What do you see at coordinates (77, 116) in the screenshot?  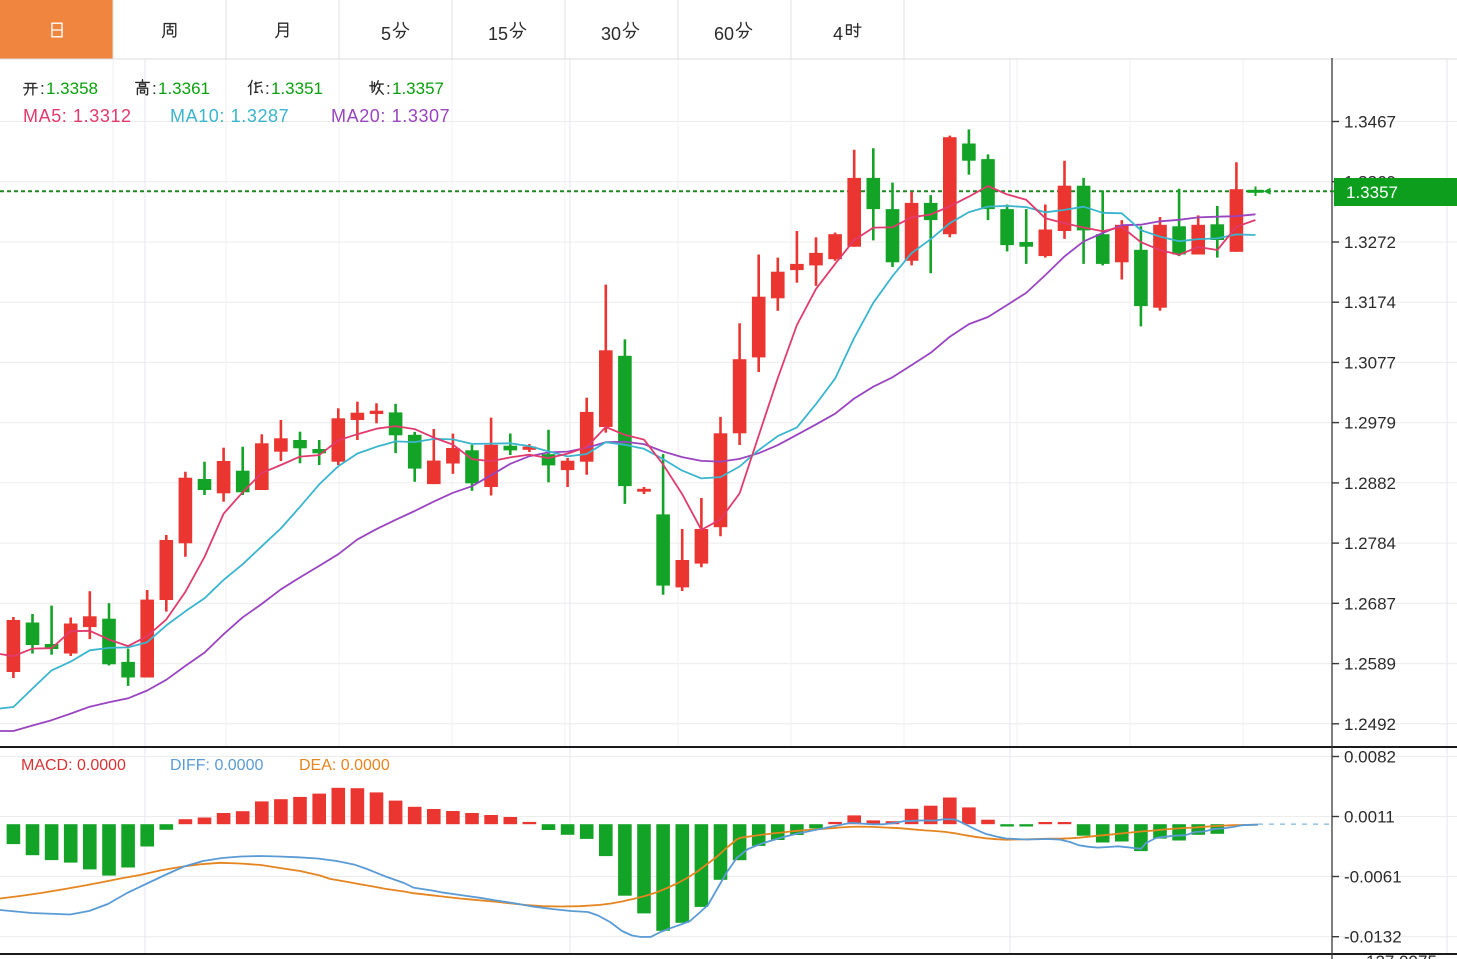 I see `svg-text: MA5: 1.3312` at bounding box center [77, 116].